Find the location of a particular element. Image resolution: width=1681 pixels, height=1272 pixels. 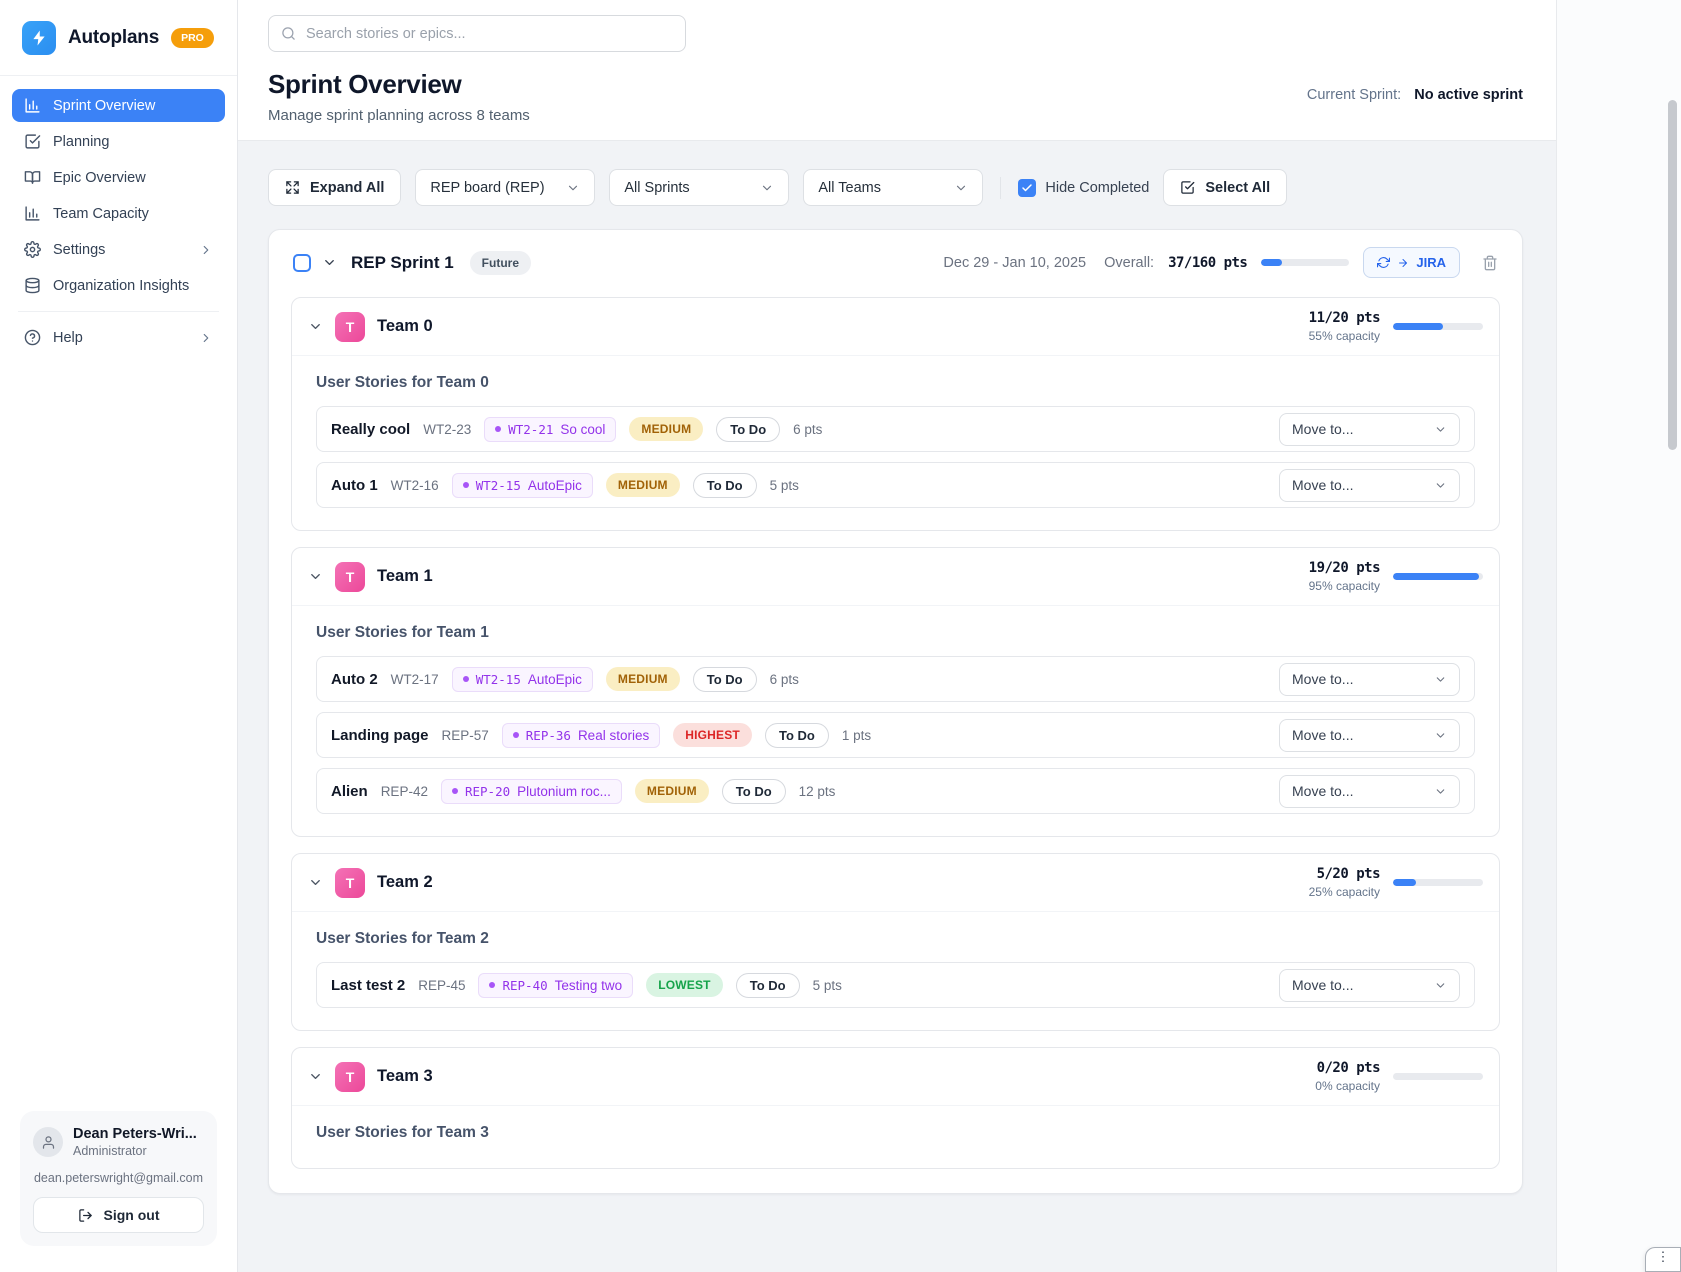

sprint-select: All Sprints is located at coordinates (699, 187).